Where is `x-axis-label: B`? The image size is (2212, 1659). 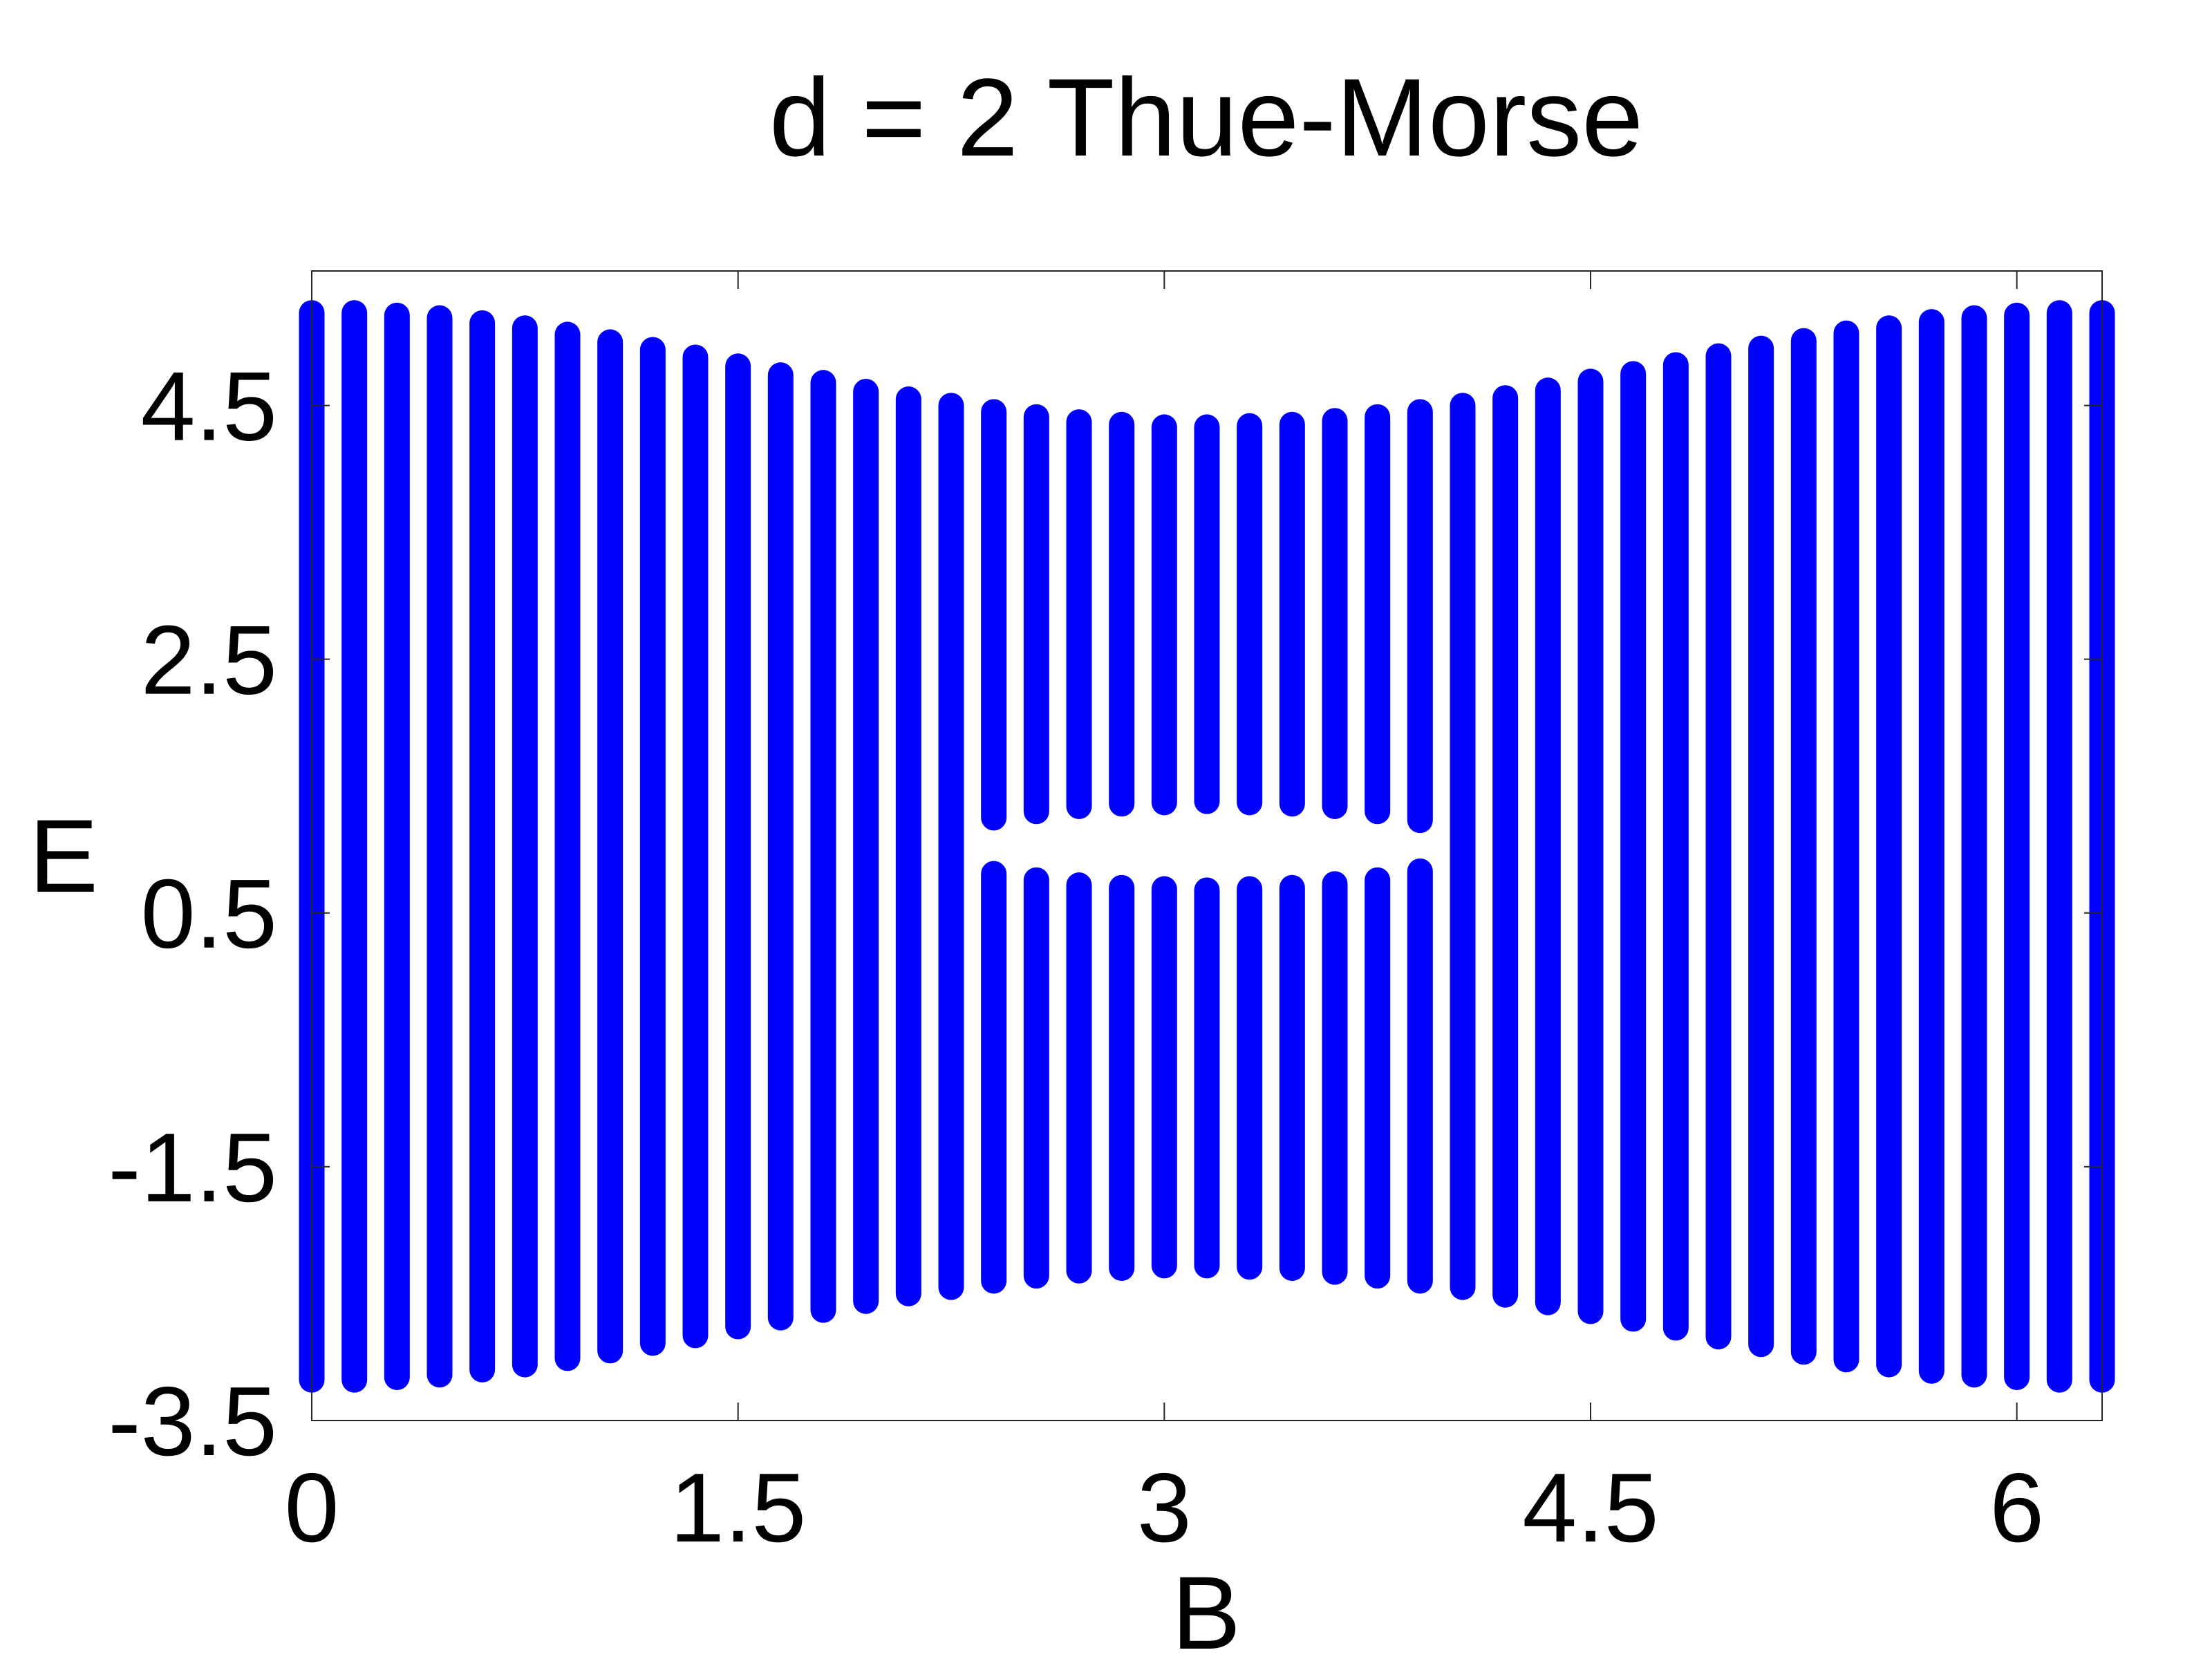
x-axis-label: B is located at coordinates (1206, 1607).